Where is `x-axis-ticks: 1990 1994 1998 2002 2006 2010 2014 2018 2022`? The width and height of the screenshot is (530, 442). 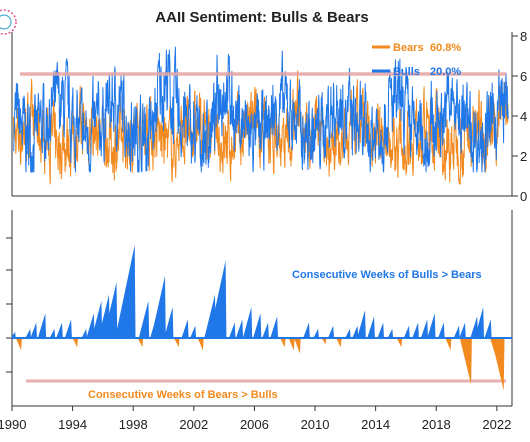 x-axis-ticks: 1990 1994 1998 2002 2006 2010 2014 2018 2022 is located at coordinates (255, 419).